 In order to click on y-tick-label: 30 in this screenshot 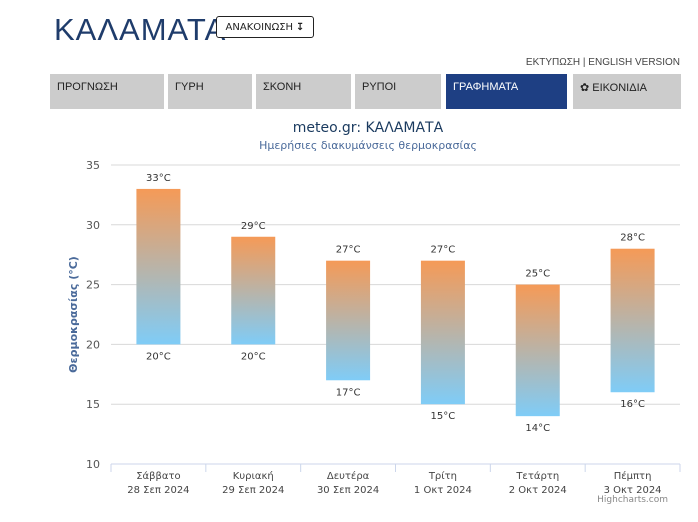, I will do `click(93, 225)`.